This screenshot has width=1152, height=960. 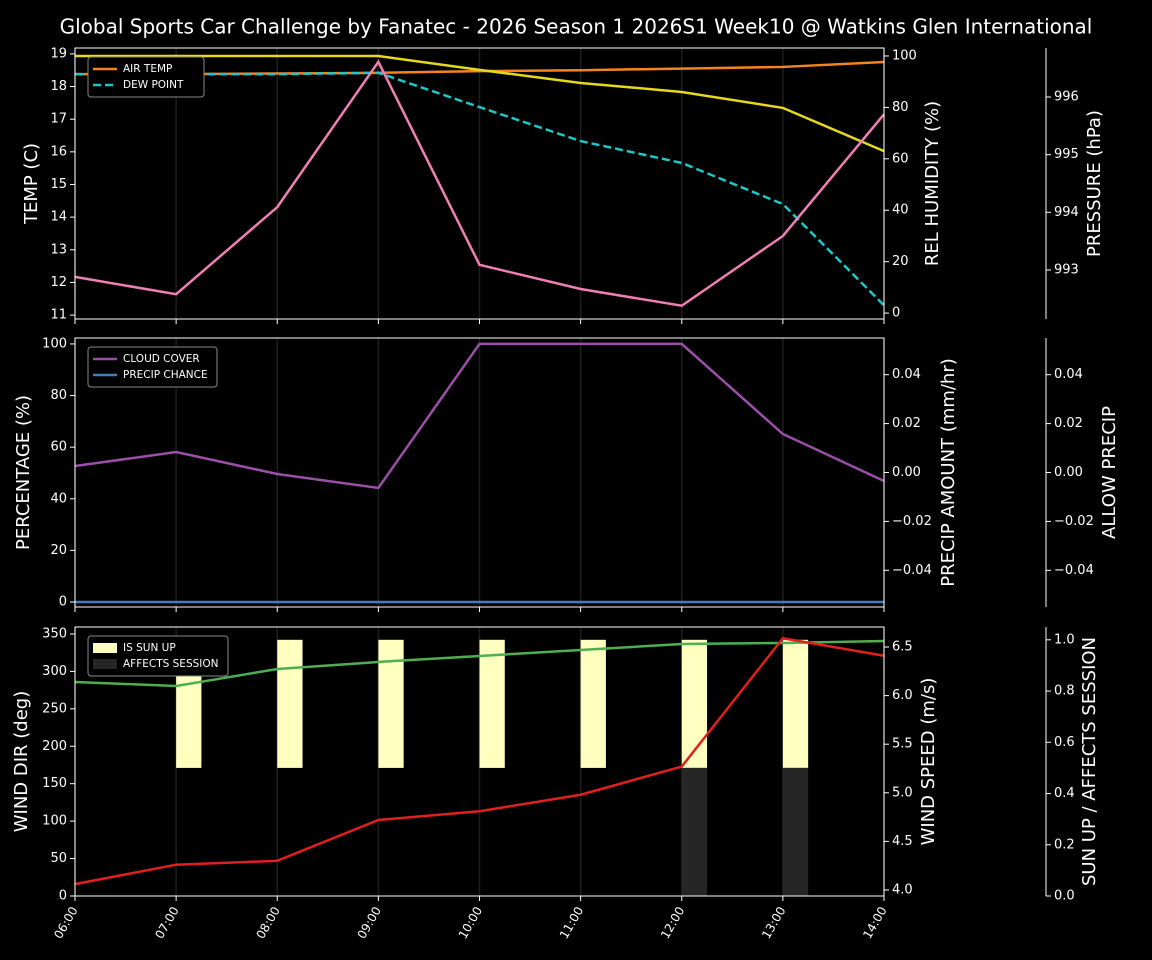 What do you see at coordinates (58, 217) in the screenshot?
I see `y-tick-label: 14` at bounding box center [58, 217].